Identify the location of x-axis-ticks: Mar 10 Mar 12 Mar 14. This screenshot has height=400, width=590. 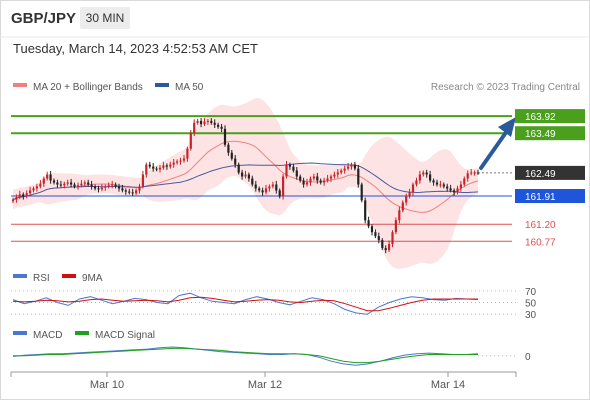
(263, 381).